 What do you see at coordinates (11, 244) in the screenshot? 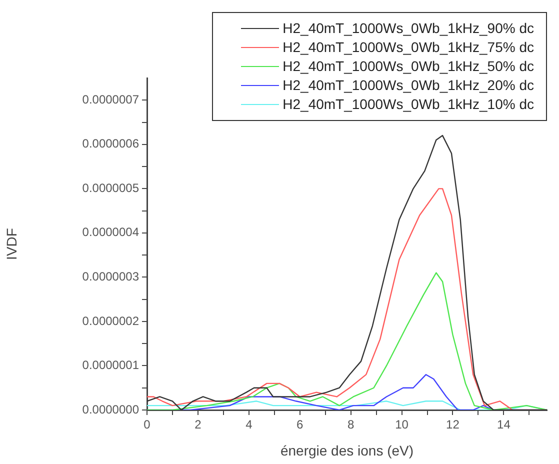
I see `y-axis-title: IVDF` at bounding box center [11, 244].